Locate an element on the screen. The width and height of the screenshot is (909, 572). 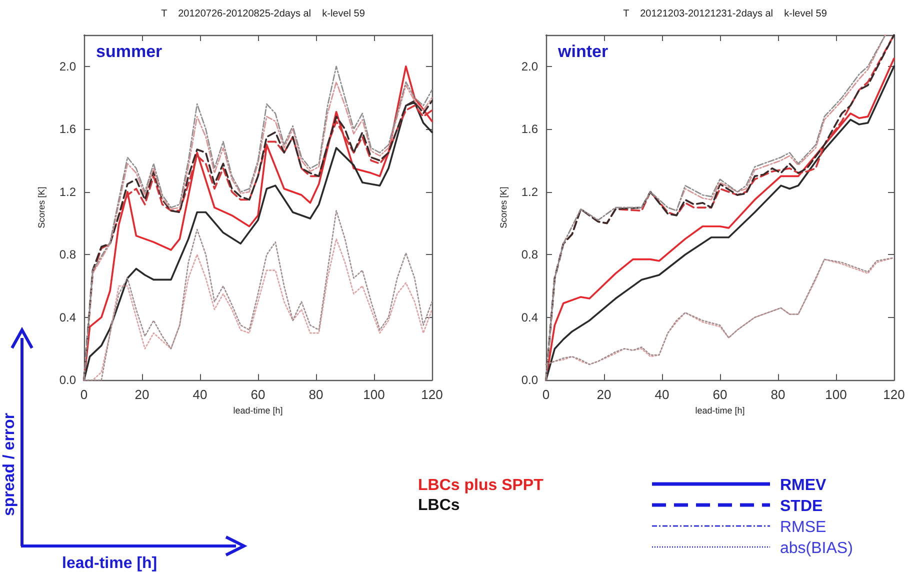
annotation: summer is located at coordinates (129, 51).